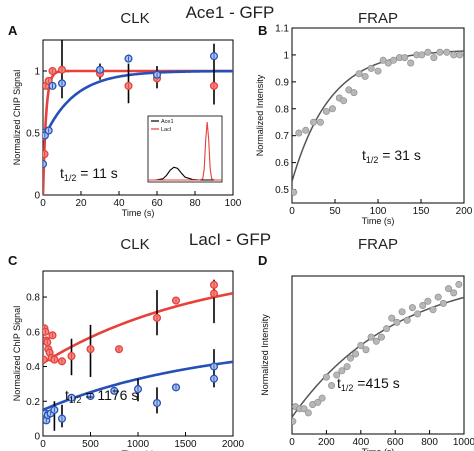 Image resolution: width=474 pixels, height=451 pixels. I want to click on panel-letter: B, so click(262, 30).